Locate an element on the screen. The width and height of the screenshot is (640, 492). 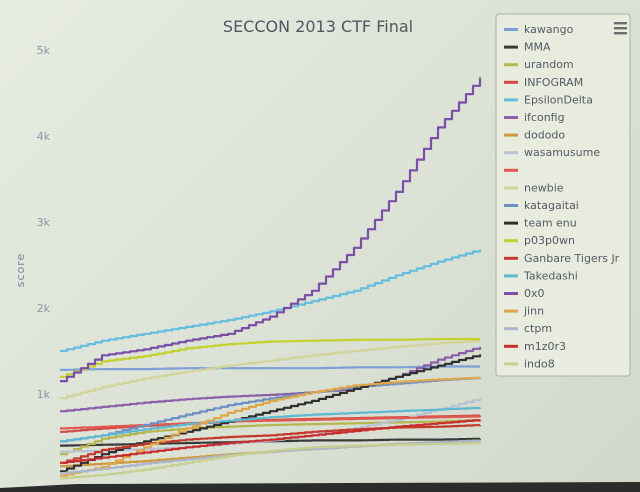
legend-item: indo8 is located at coordinates (529, 363).